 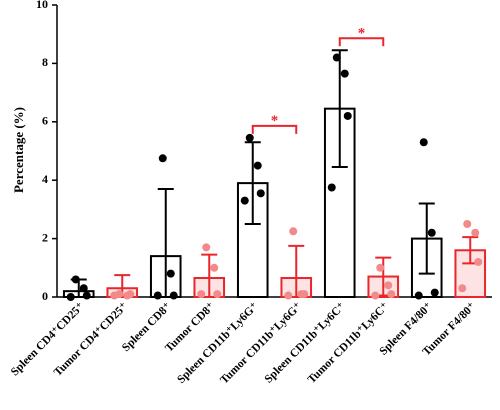 What do you see at coordinates (305, 343) in the screenshot?
I see `x-tick-label: Spleen CD11b⁺Ly6C⁺` at bounding box center [305, 343].